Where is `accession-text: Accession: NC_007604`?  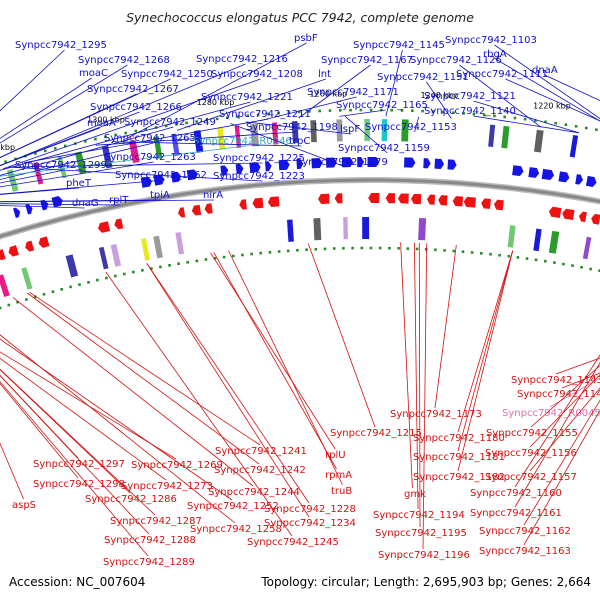 accession-text: Accession: NC_007604 is located at coordinates (77, 582).